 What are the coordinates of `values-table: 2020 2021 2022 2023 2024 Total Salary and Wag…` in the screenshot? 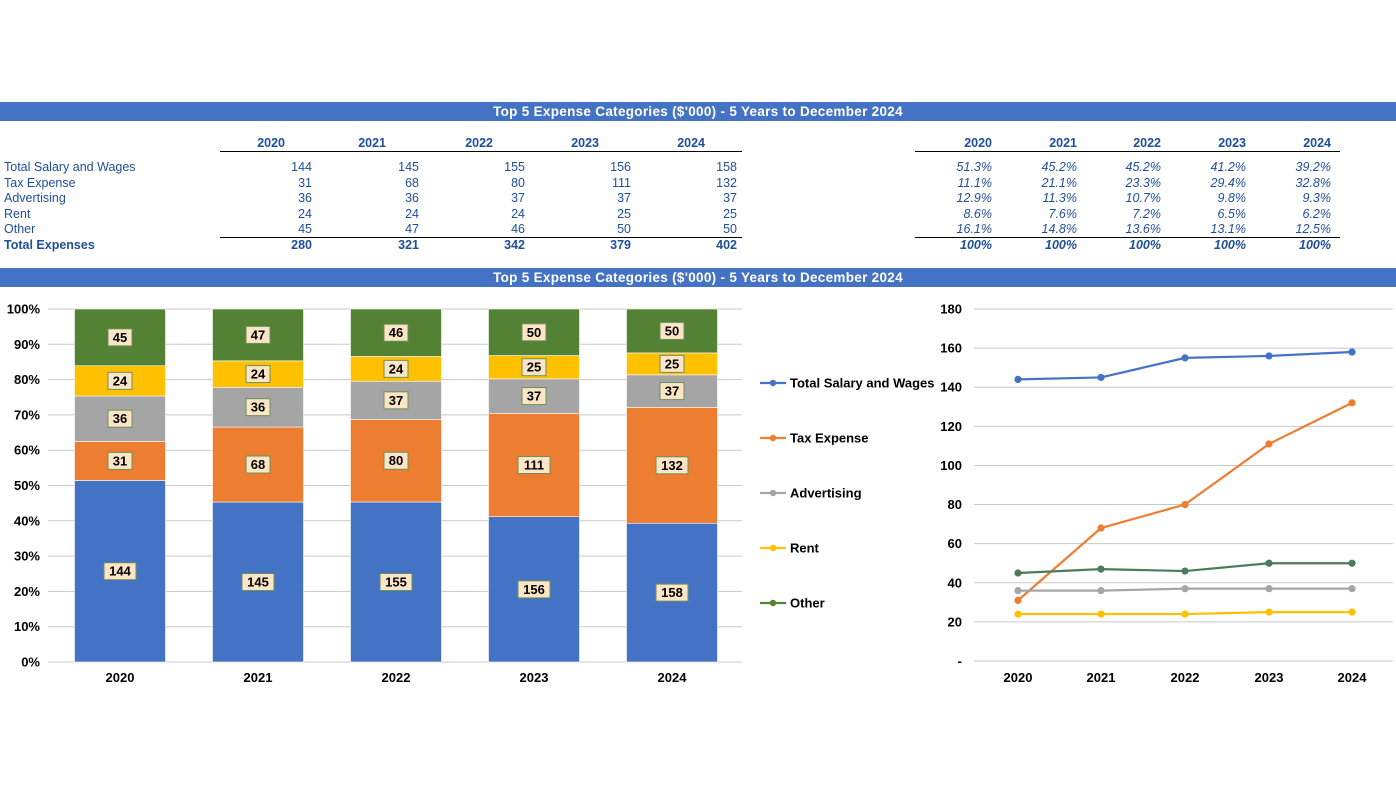 It's located at (372, 195).